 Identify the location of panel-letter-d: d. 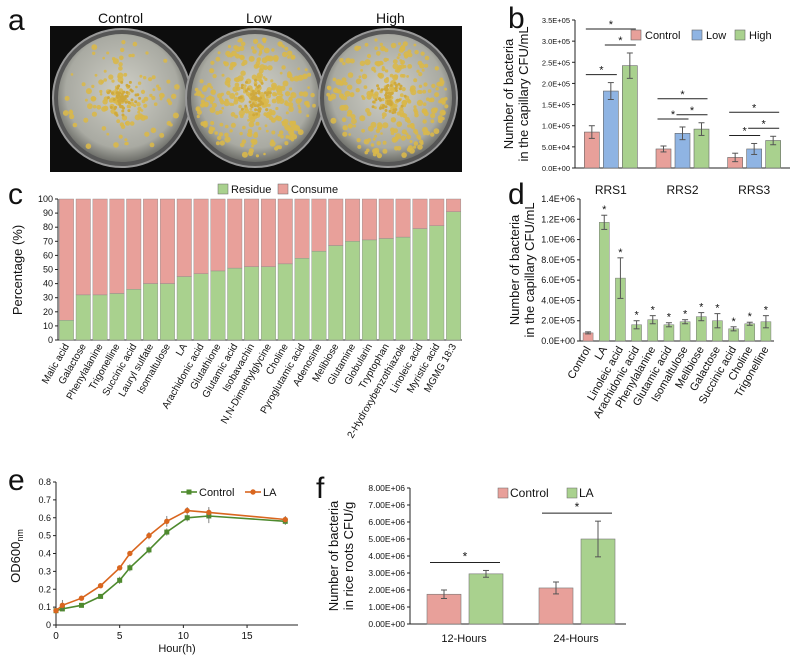
(516, 194).